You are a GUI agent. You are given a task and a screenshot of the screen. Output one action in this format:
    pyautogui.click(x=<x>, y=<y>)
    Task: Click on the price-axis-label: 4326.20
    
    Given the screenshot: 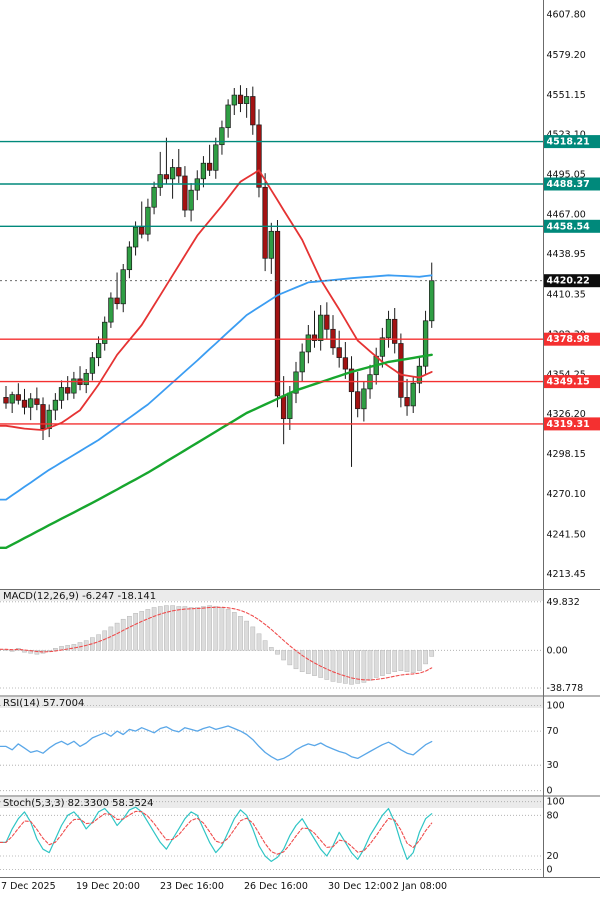 What is the action you would take?
    pyautogui.click(x=566, y=414)
    